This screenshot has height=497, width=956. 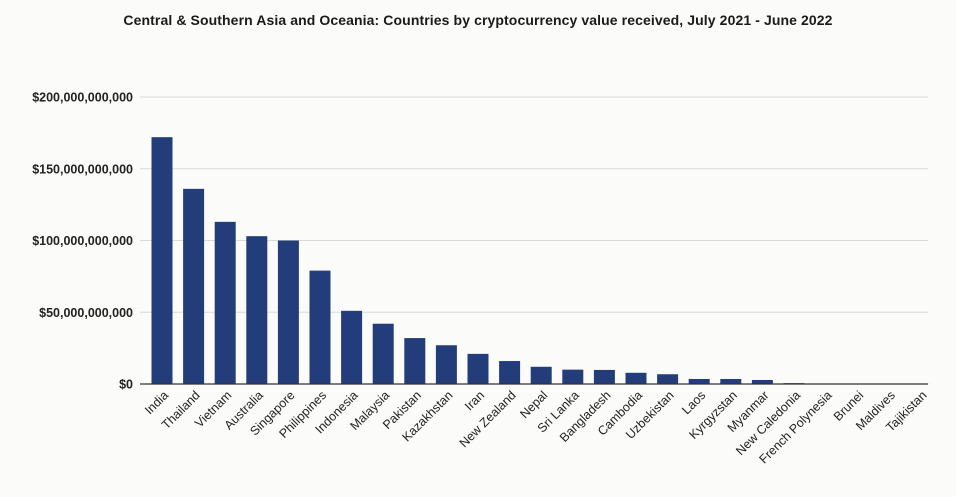 I want to click on bar-india, so click(x=162, y=260).